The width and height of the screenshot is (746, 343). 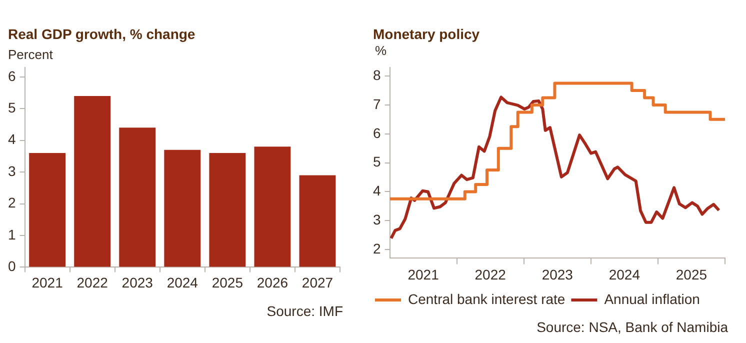 What do you see at coordinates (632, 327) in the screenshot?
I see `source-note: Source: NSA, Bank of Namibia` at bounding box center [632, 327].